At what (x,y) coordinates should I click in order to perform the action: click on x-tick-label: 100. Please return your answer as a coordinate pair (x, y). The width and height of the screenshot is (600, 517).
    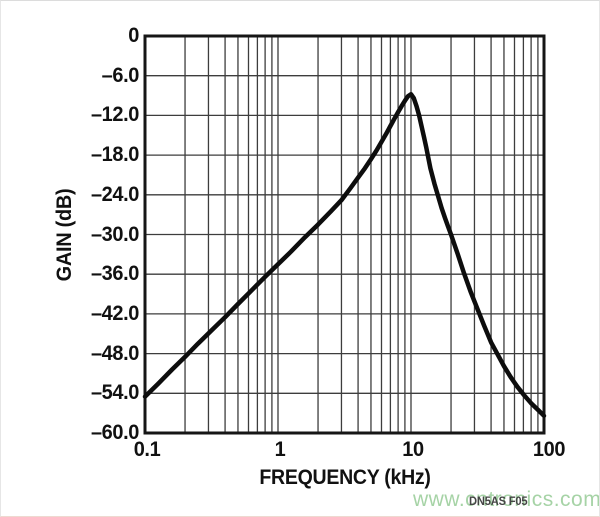
    Looking at the image, I should click on (549, 449).